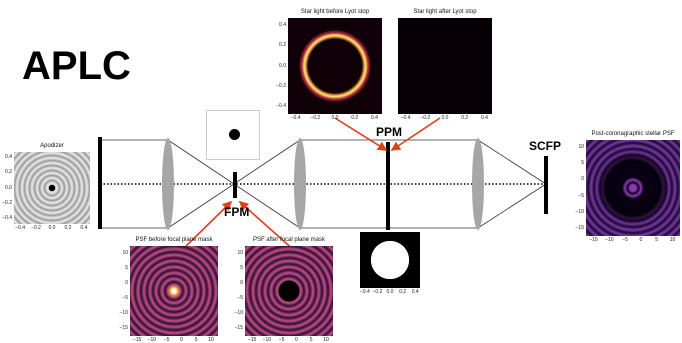  I want to click on fpm-dot, so click(234, 134).